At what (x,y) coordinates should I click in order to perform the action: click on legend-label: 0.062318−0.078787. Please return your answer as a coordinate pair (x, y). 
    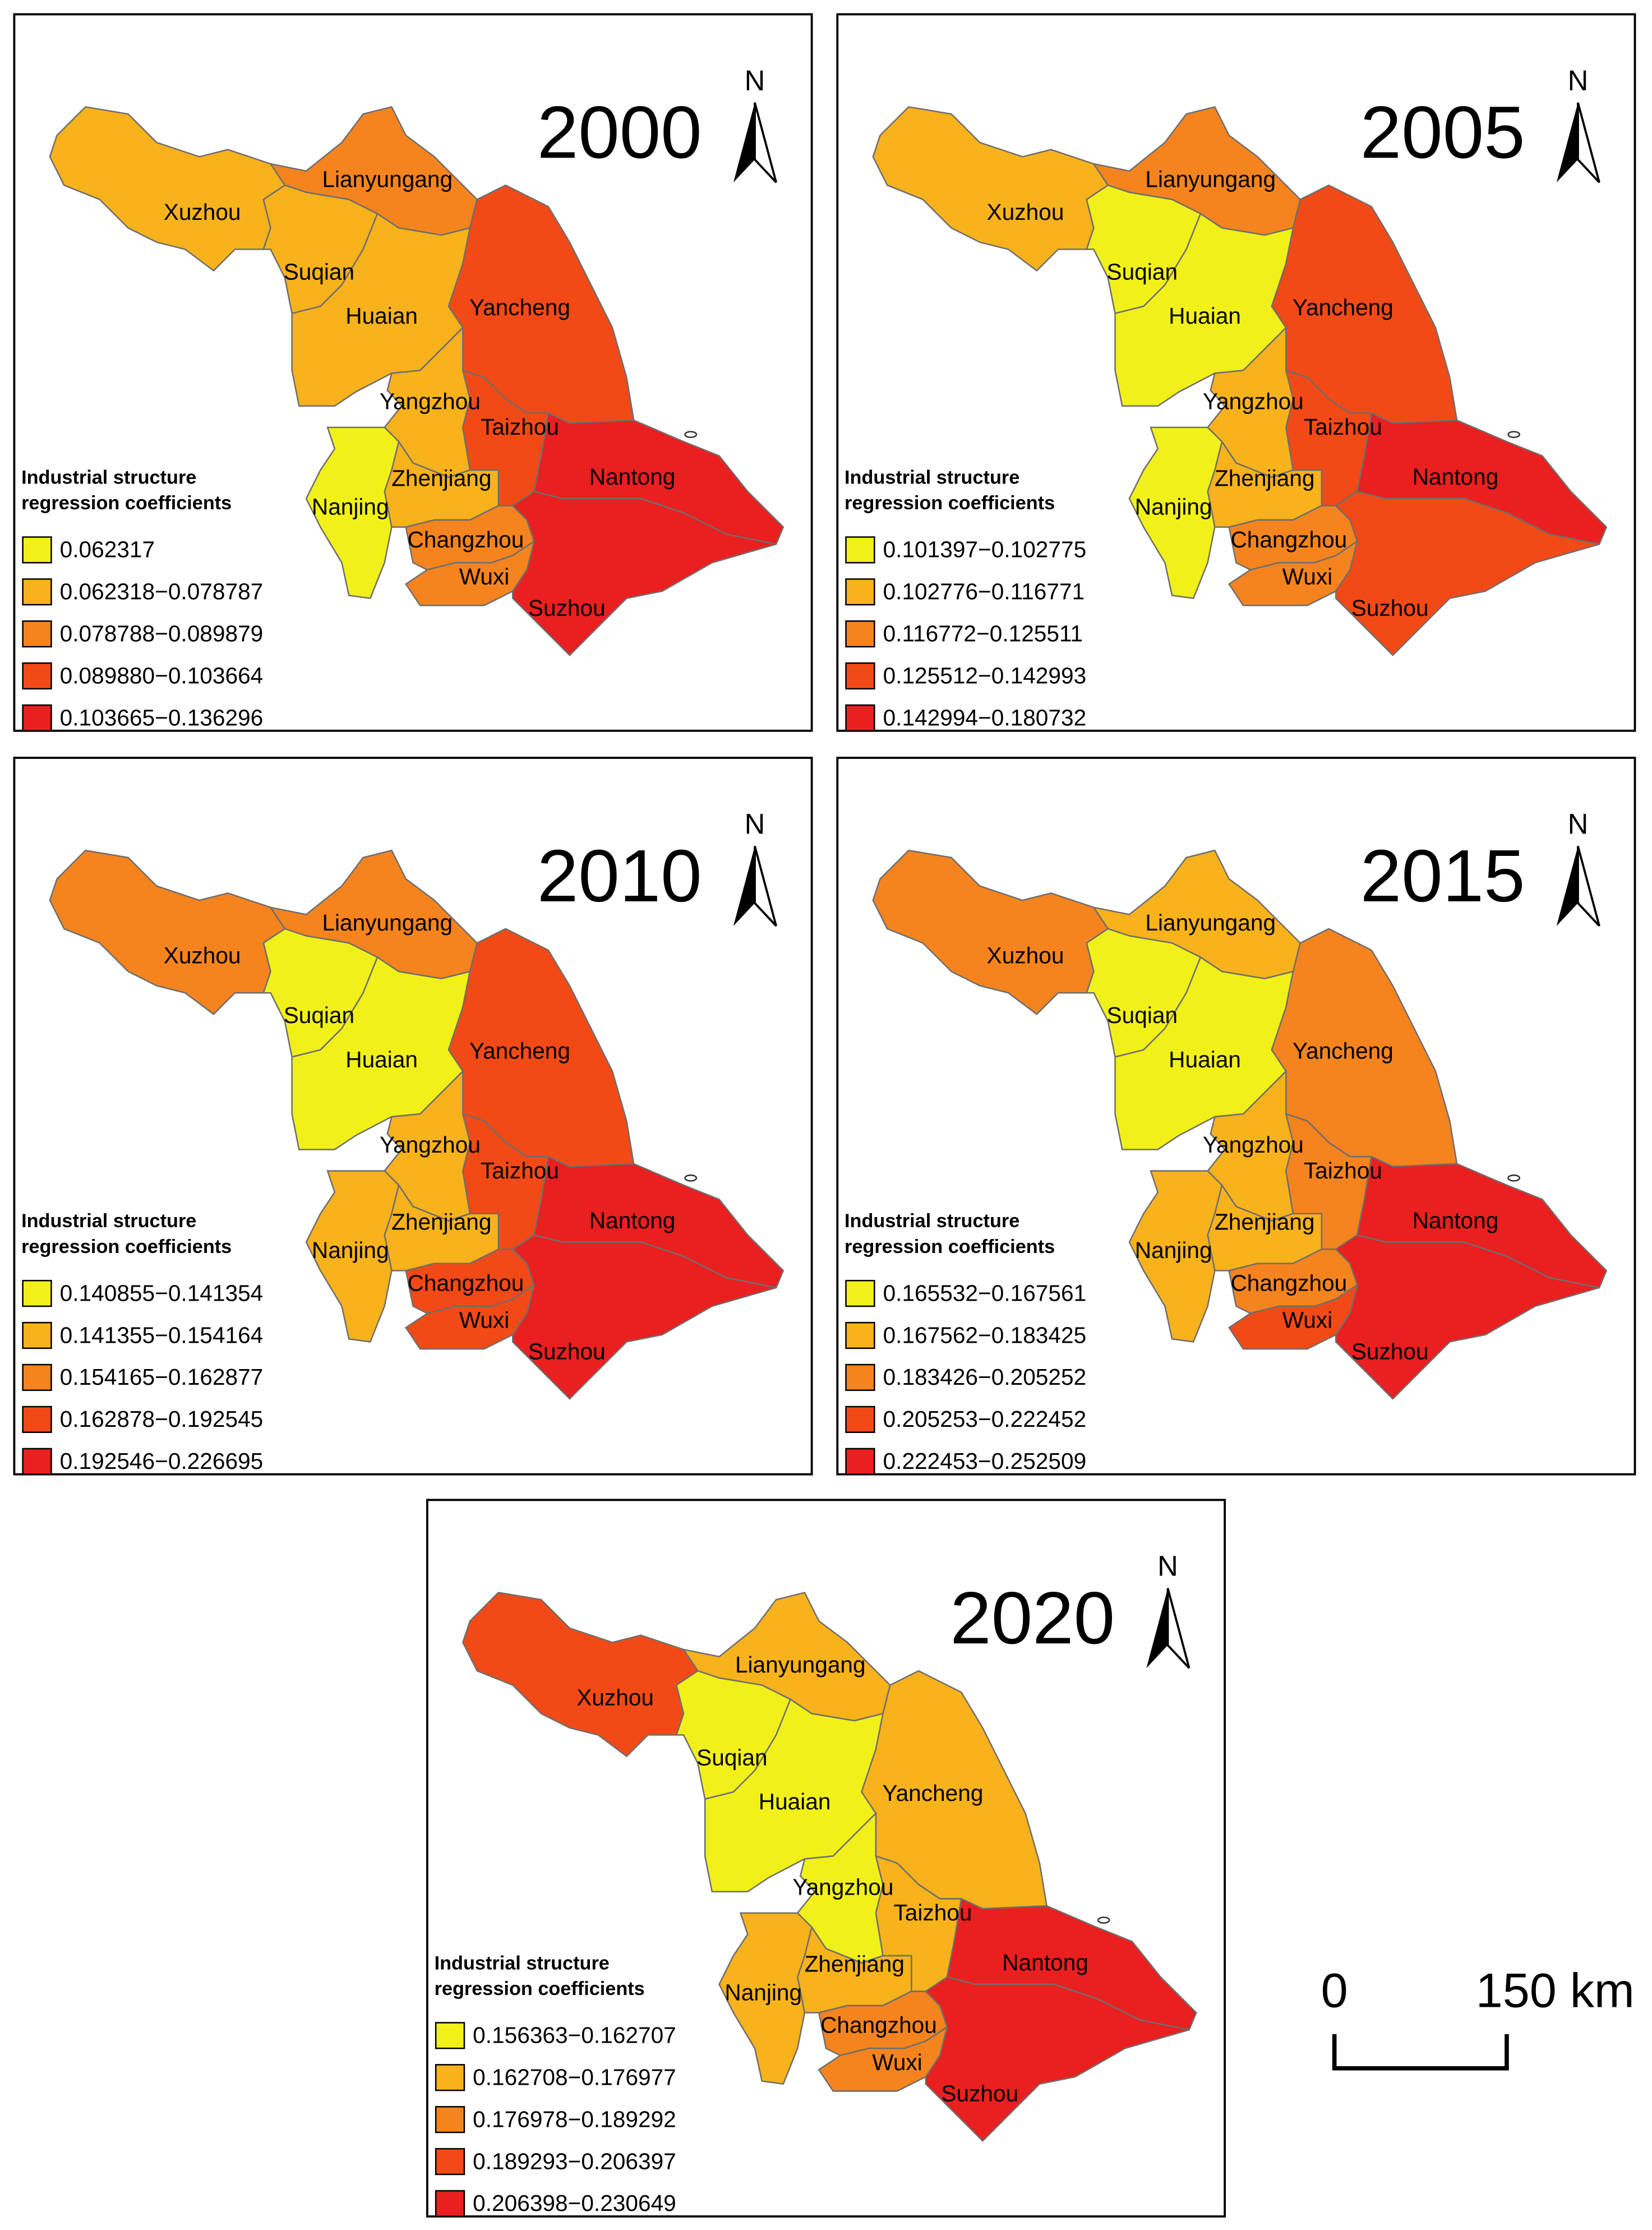
    Looking at the image, I should click on (162, 592).